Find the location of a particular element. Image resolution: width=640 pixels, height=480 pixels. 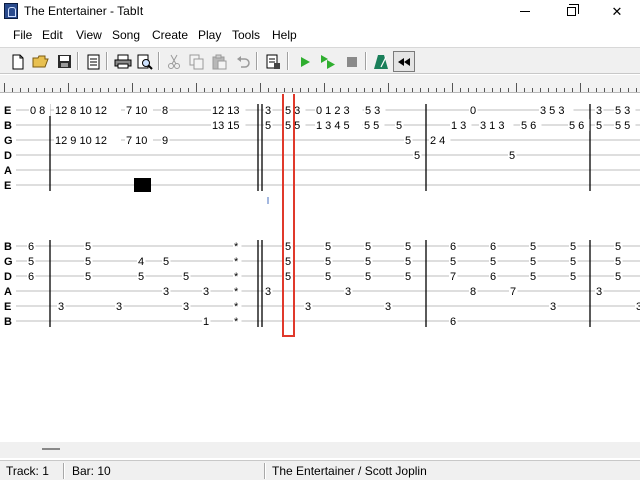

tab-note: 3 5 3 is located at coordinates (552, 111).